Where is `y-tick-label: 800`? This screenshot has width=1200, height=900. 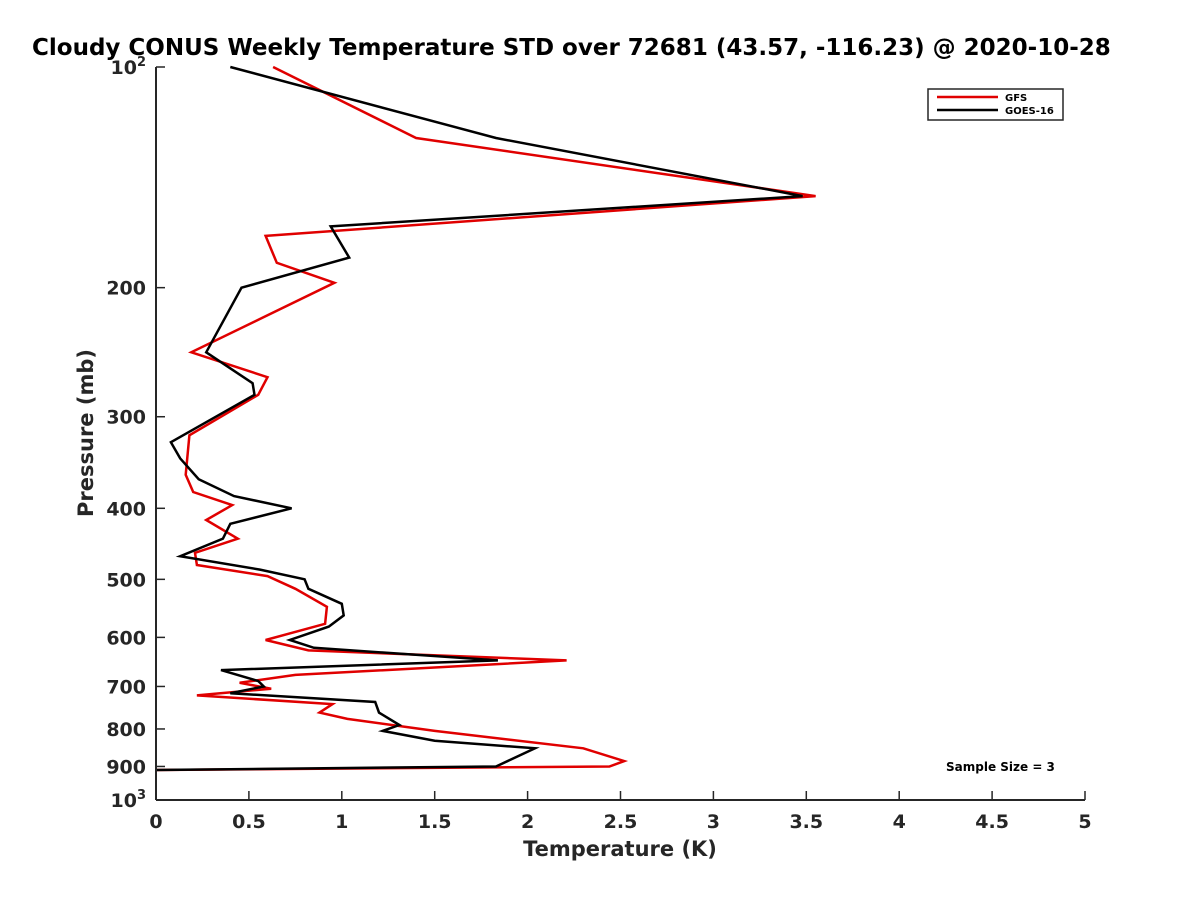
y-tick-label: 800 is located at coordinates (126, 730).